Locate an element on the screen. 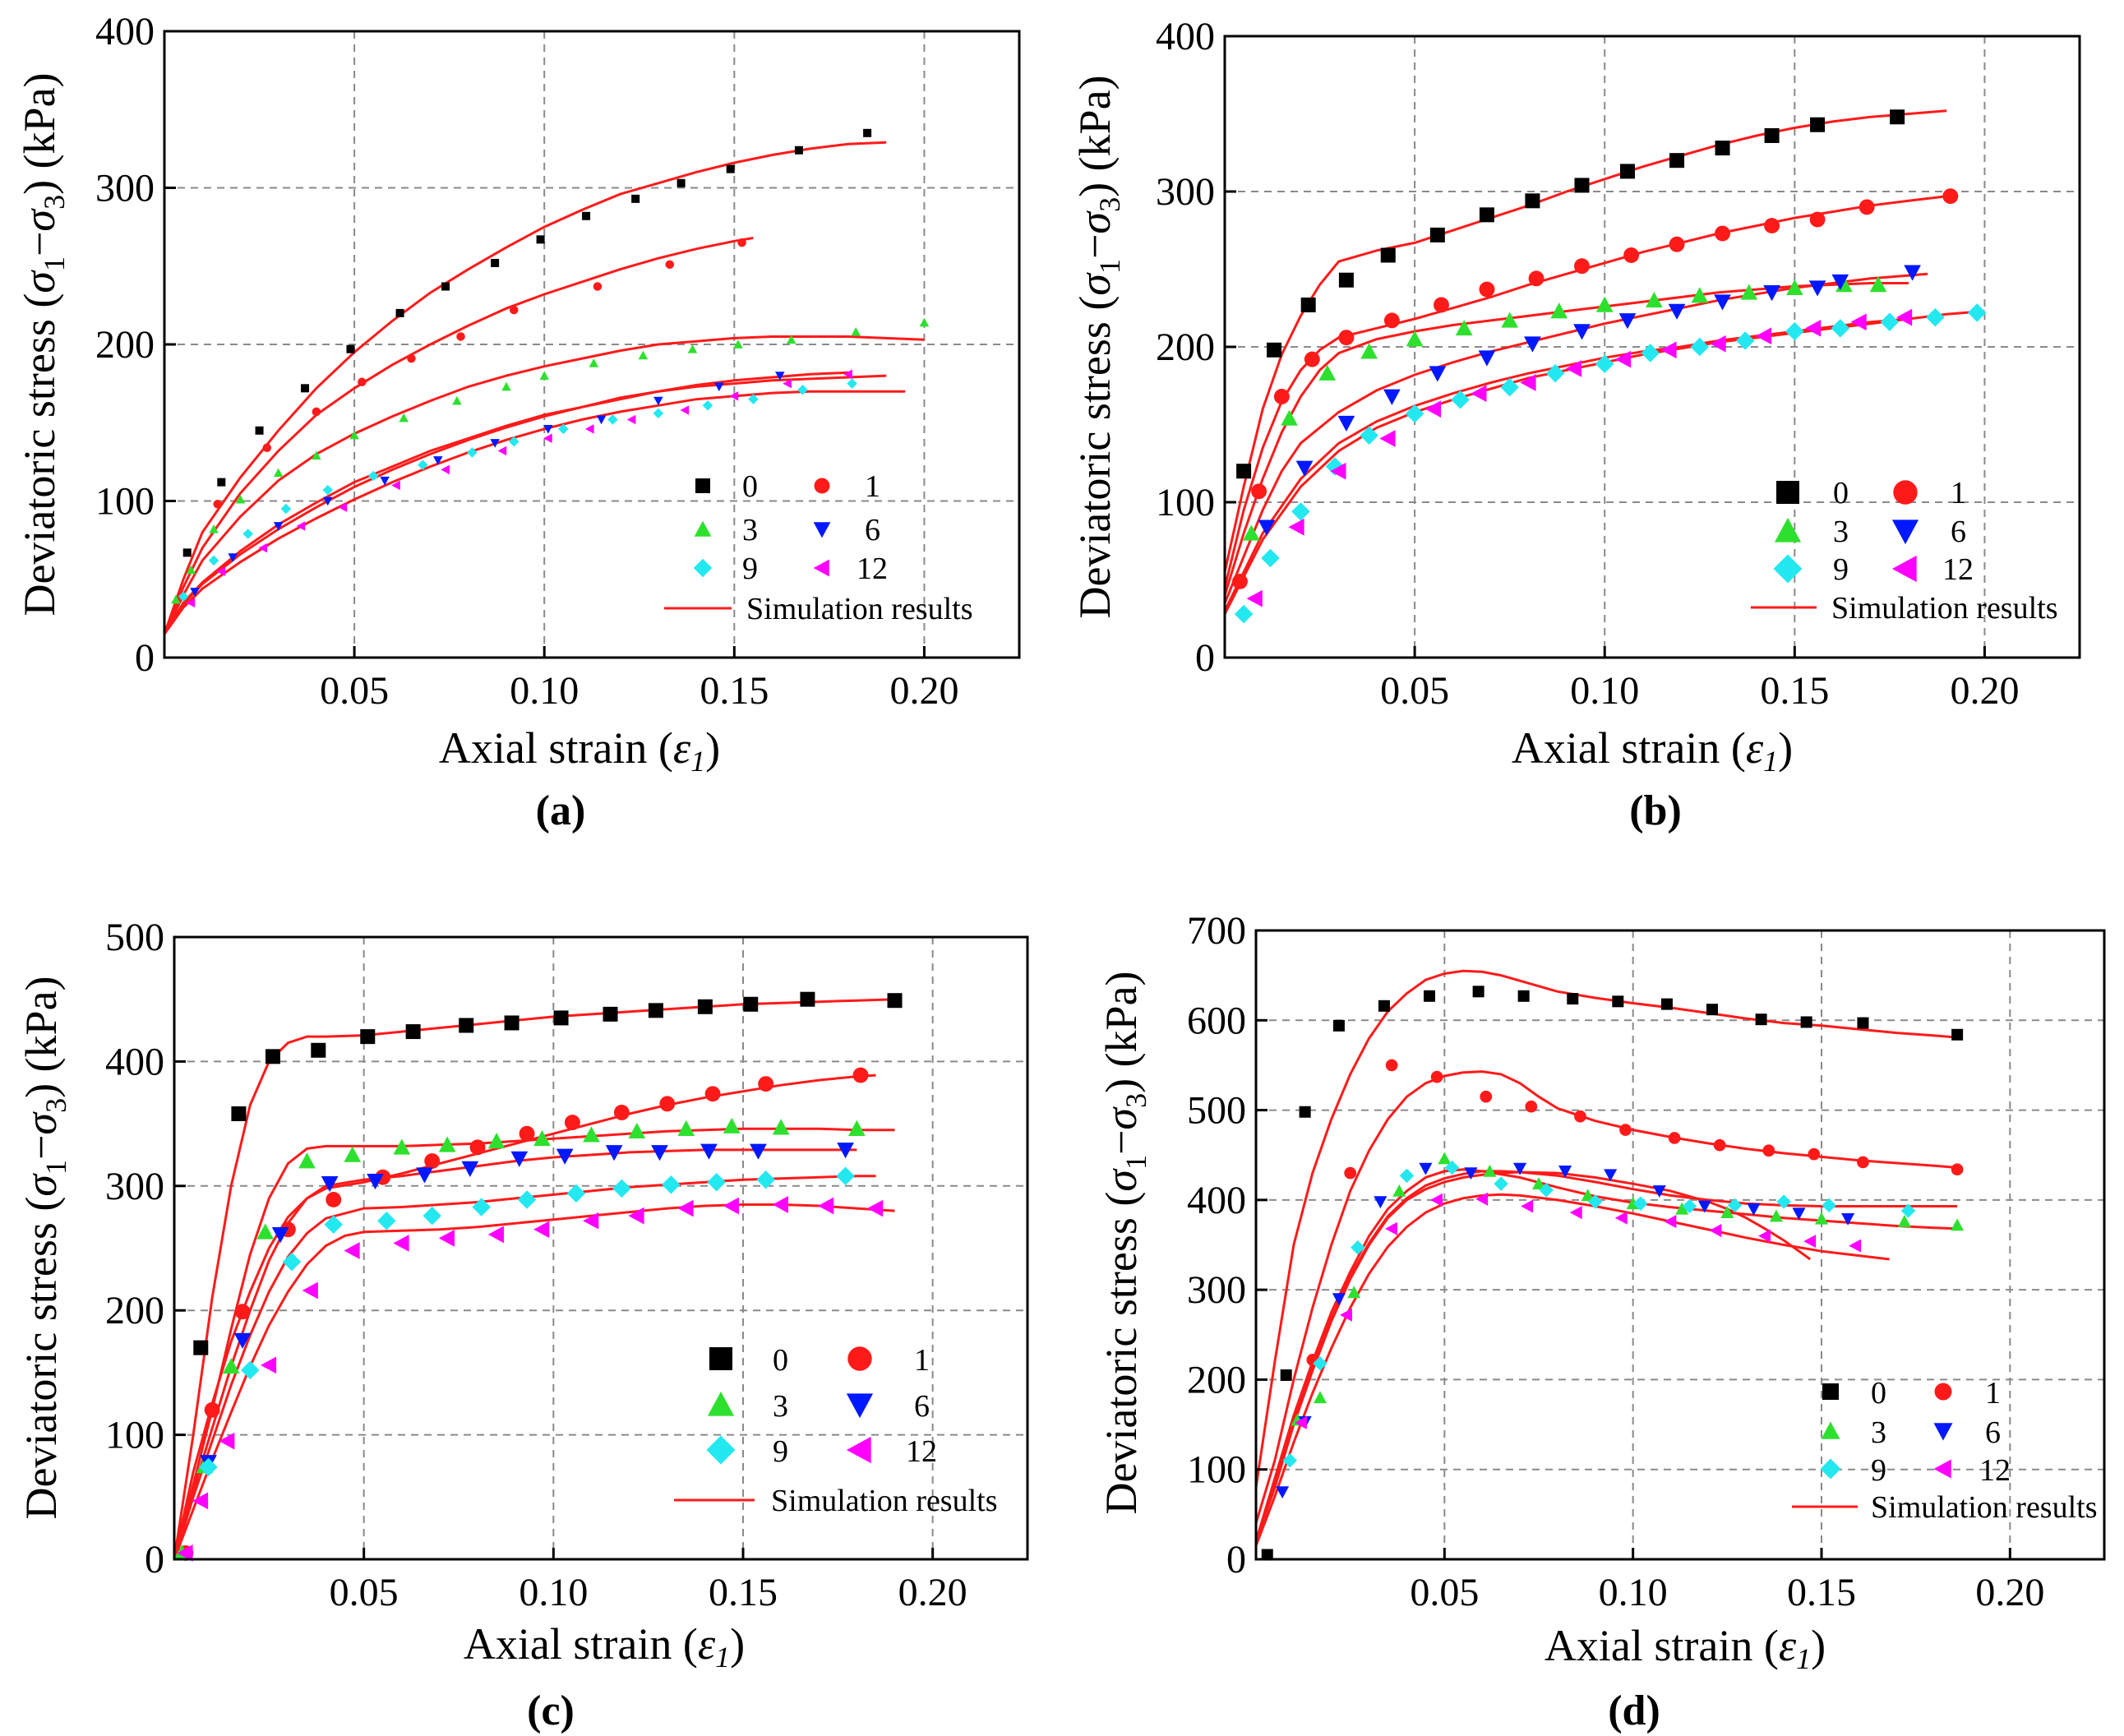 The width and height of the screenshot is (2124, 1736). panel-c-legend-marker-6-shape is located at coordinates (860, 1406).